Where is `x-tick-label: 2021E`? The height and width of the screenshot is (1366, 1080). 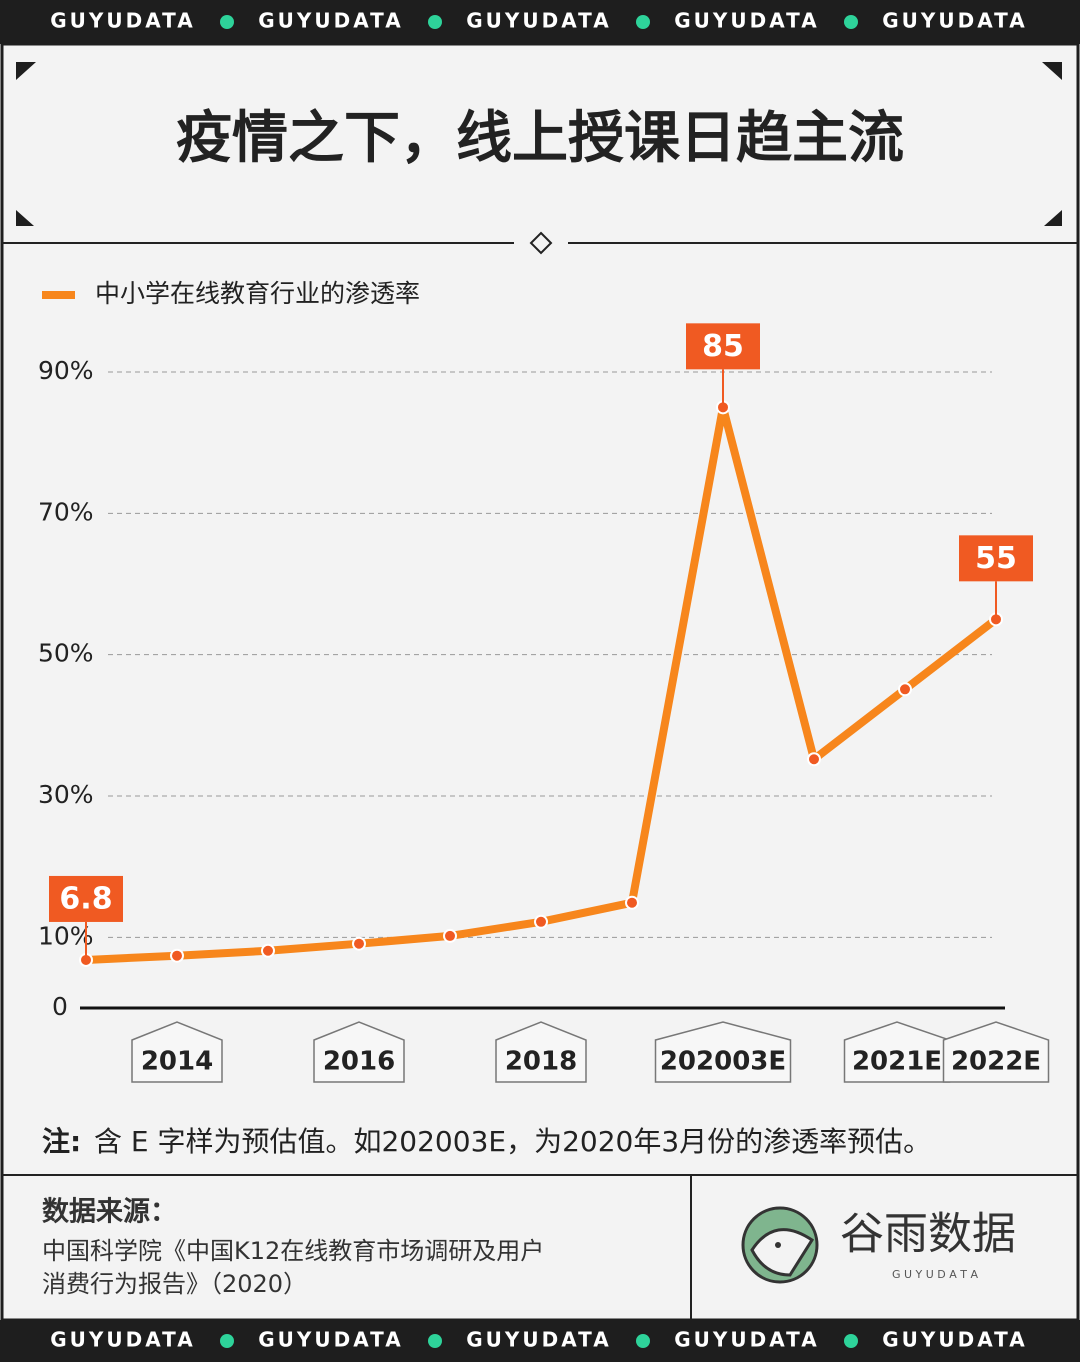
x-tick-label: 2021E is located at coordinates (897, 1062).